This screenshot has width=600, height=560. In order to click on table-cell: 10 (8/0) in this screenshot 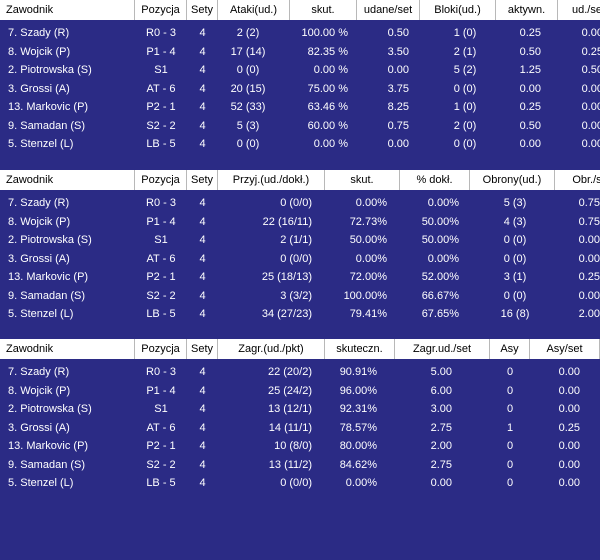, I will do `click(293, 446)`.